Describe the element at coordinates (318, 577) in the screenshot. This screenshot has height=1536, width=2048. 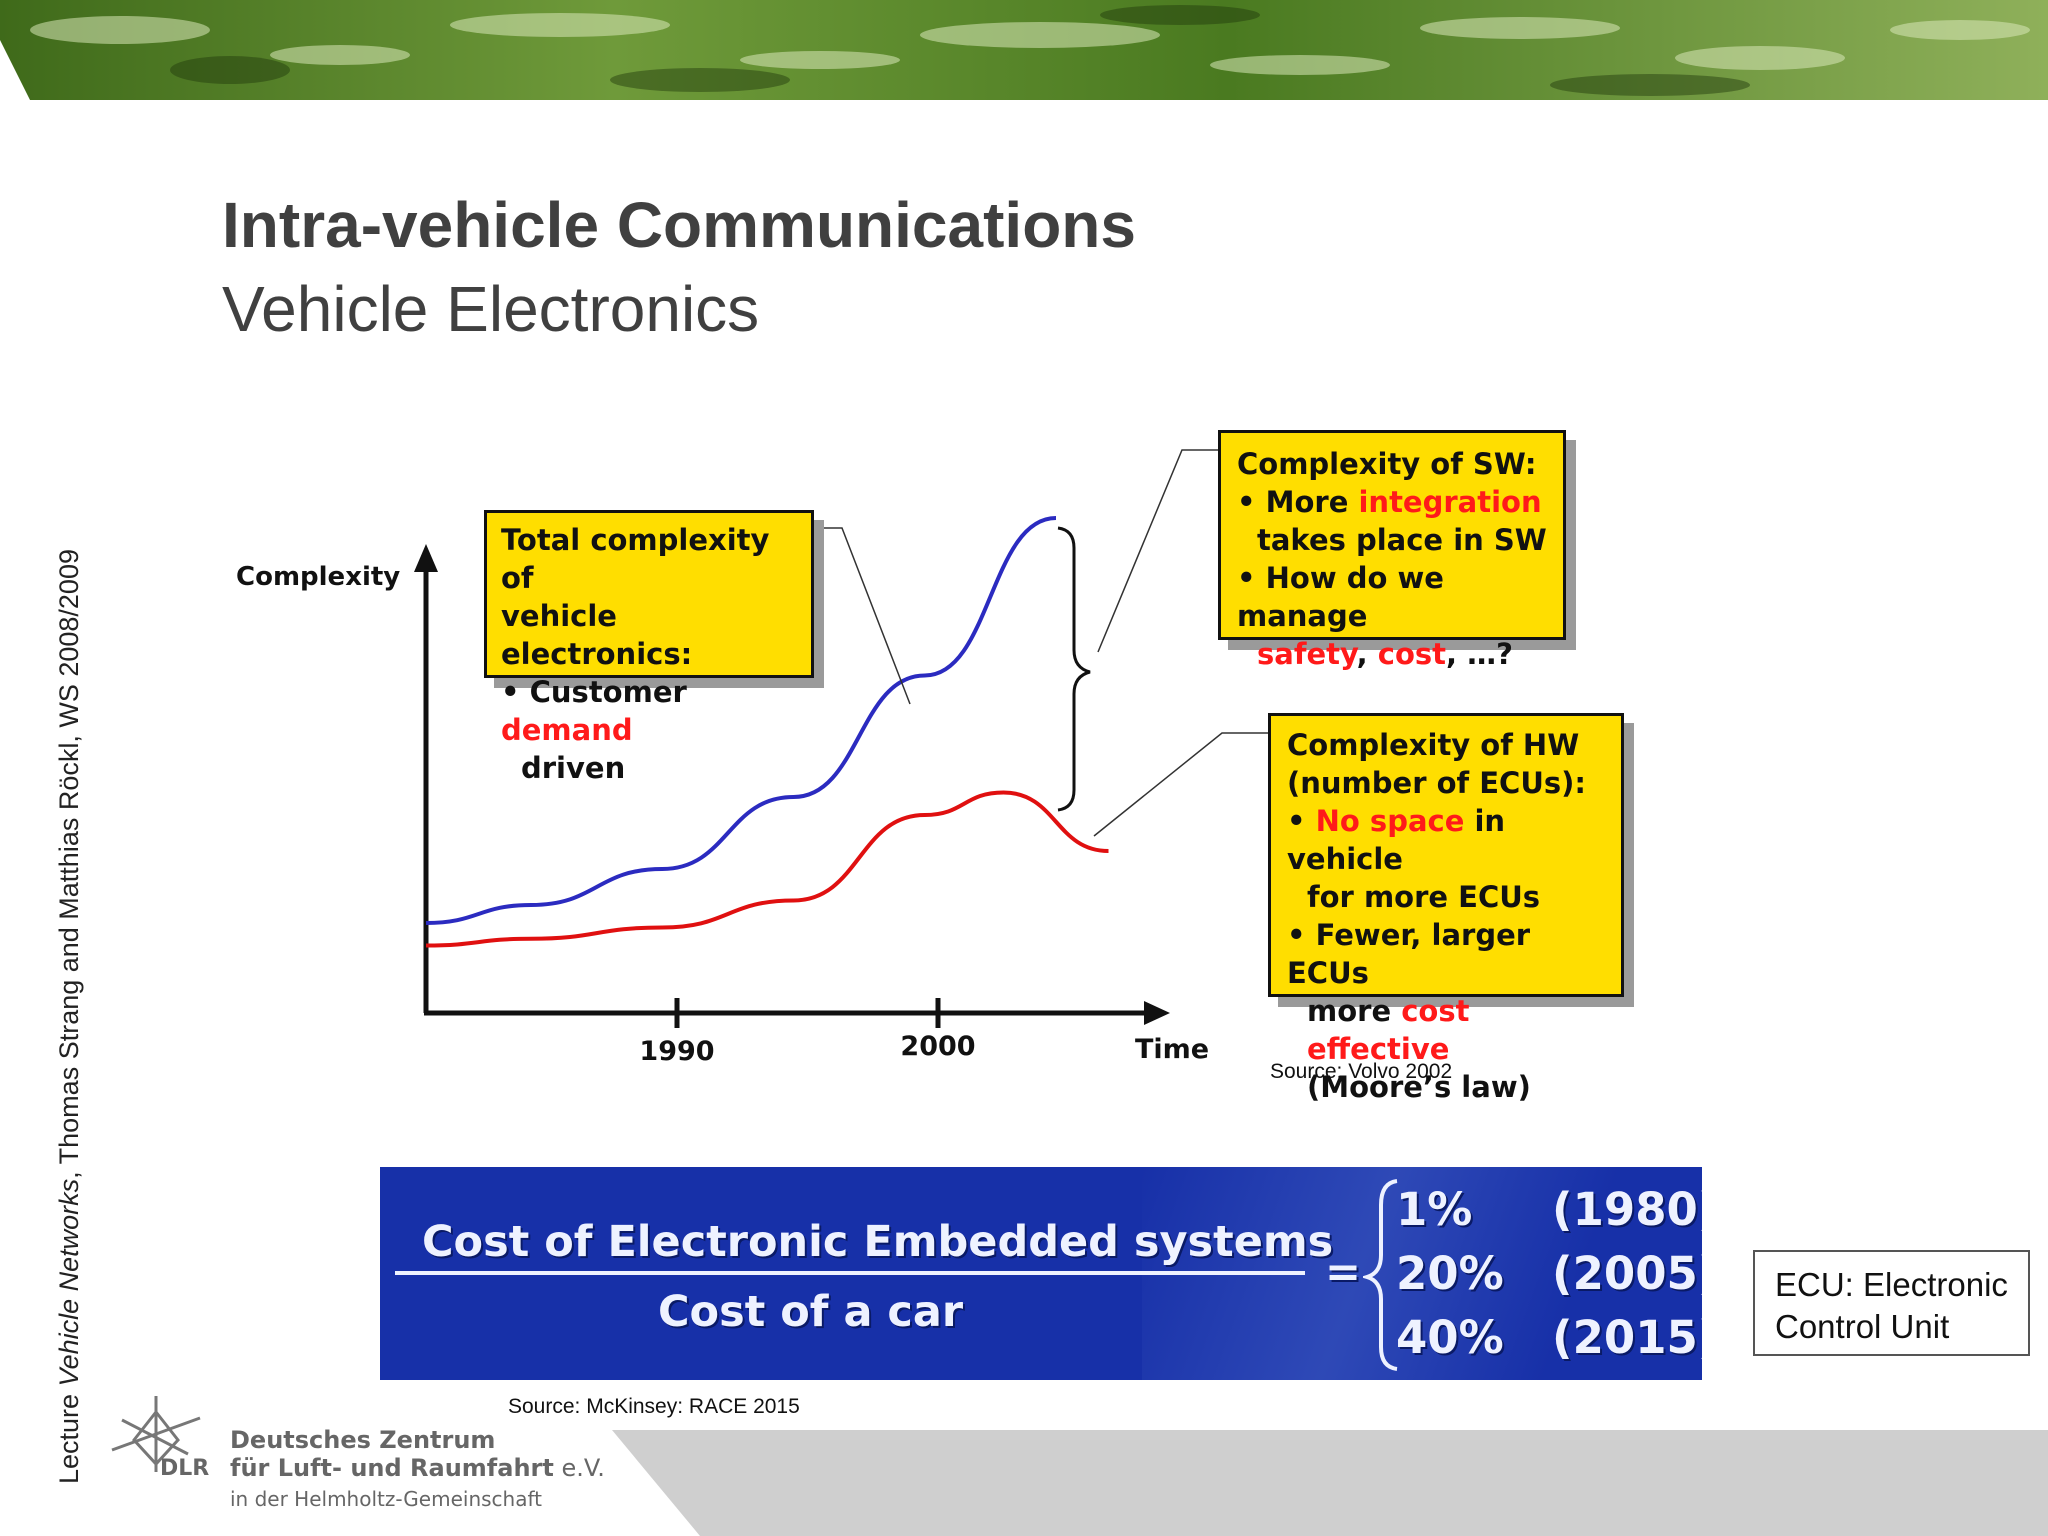
I see `y-axis-label: Complexity` at that location.